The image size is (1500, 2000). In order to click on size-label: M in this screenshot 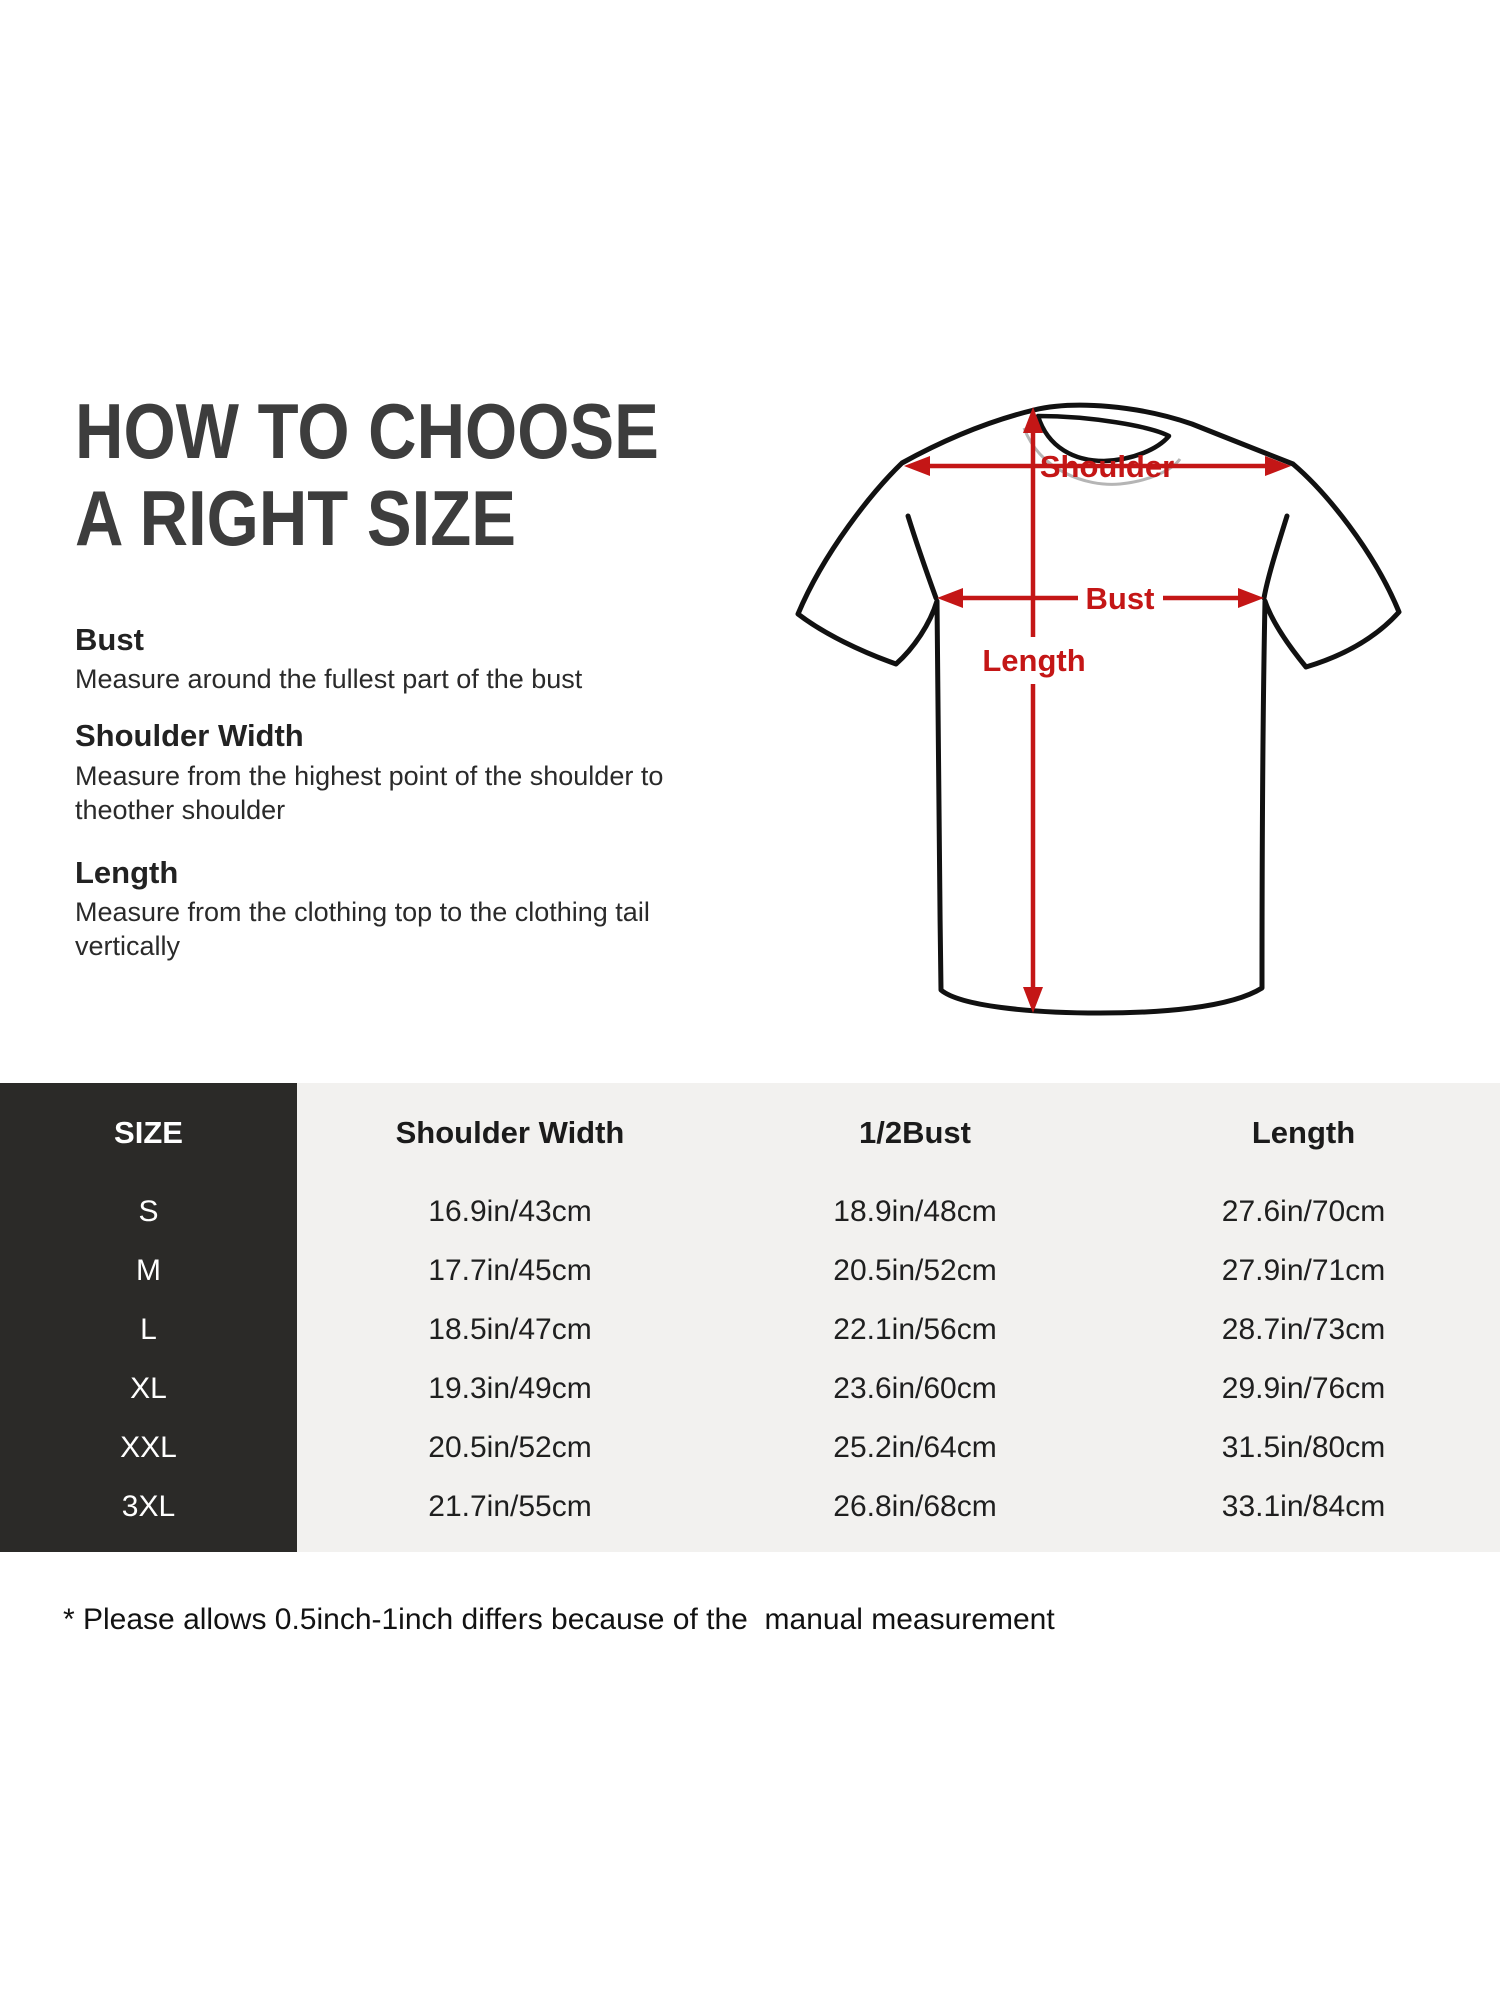, I will do `click(148, 1270)`.